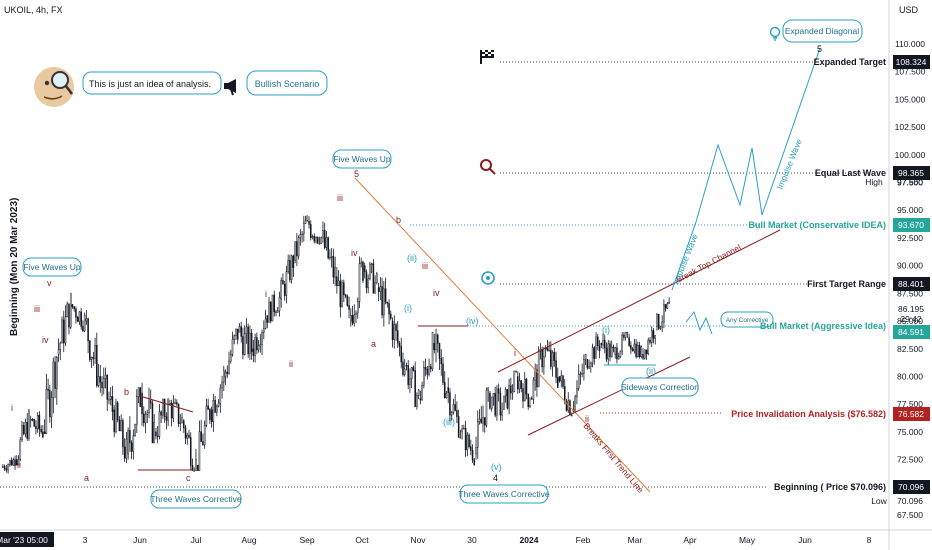  Describe the element at coordinates (746, 169) in the screenshot. I see `projection-path` at that location.